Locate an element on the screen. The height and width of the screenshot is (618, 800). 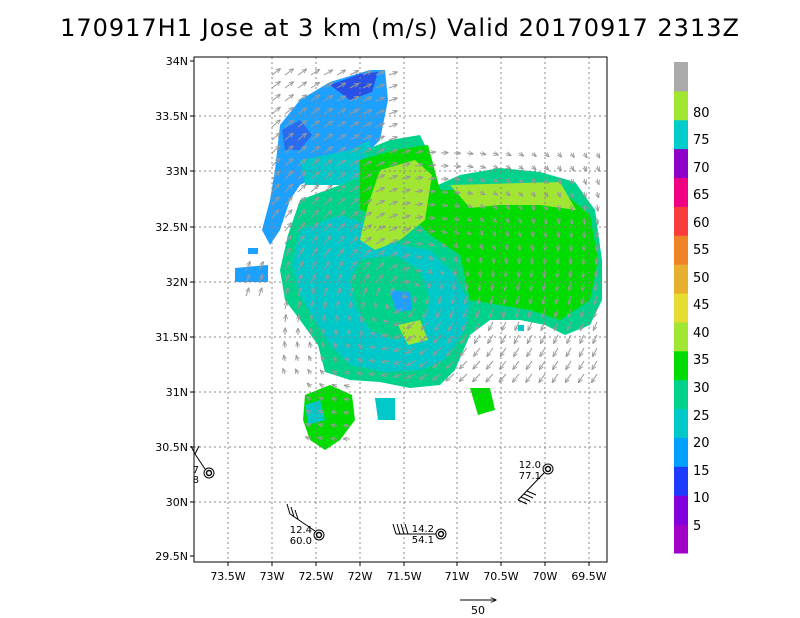
lat-label-31-5n: 31.5N is located at coordinates (171, 337).